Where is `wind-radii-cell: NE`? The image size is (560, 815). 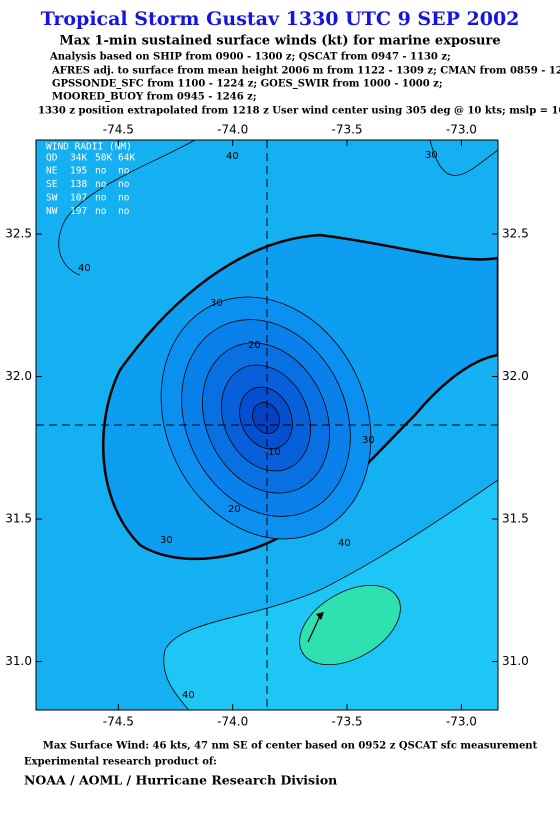 wind-radii-cell: NE is located at coordinates (52, 171).